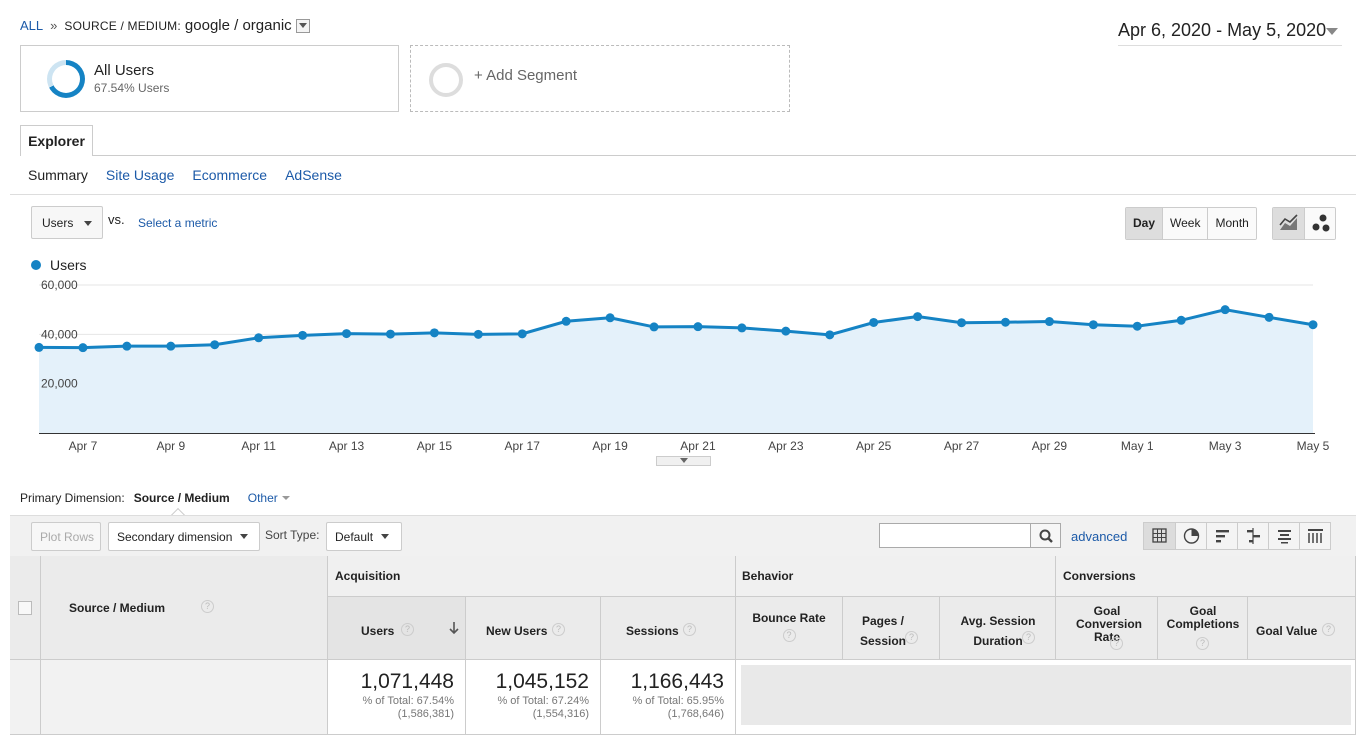  I want to click on primary-dimension-value: Source / Medium, so click(181, 498).